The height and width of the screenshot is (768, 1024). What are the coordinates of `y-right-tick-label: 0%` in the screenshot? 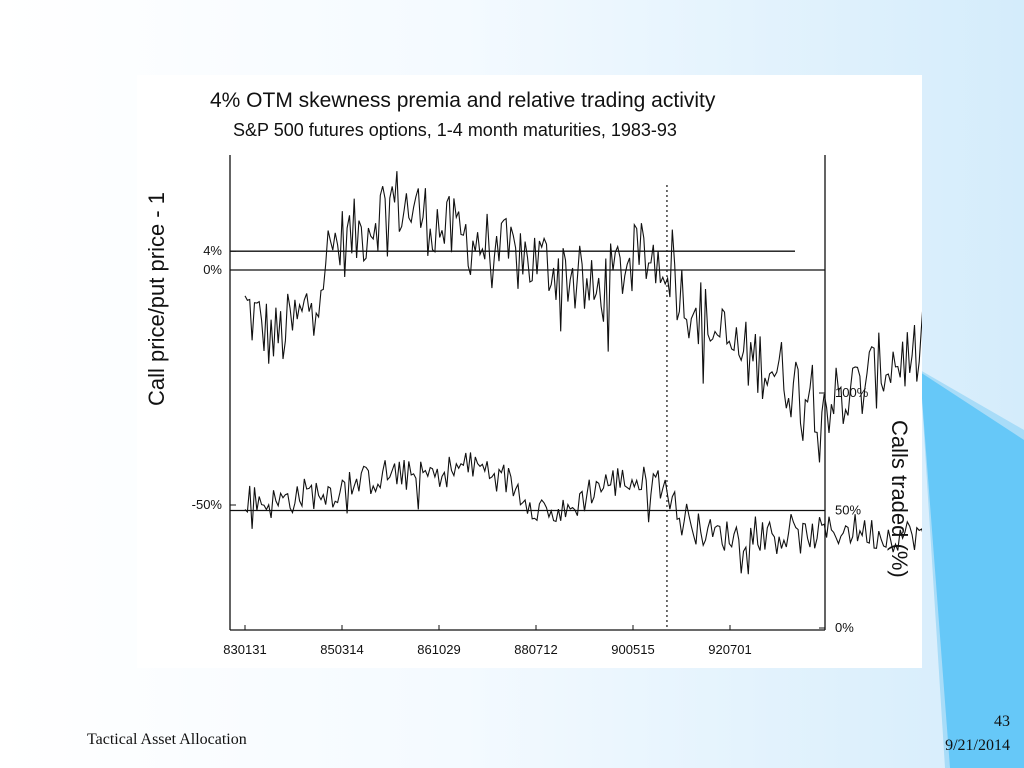 It's located at (844, 627).